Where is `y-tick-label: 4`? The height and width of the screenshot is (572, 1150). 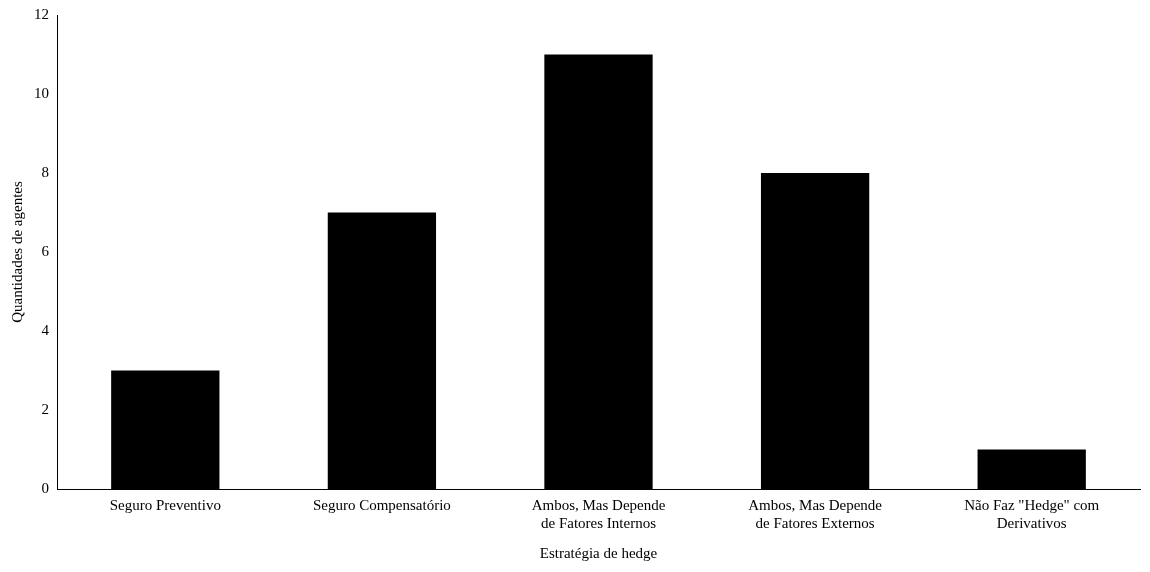 y-tick-label: 4 is located at coordinates (45, 329).